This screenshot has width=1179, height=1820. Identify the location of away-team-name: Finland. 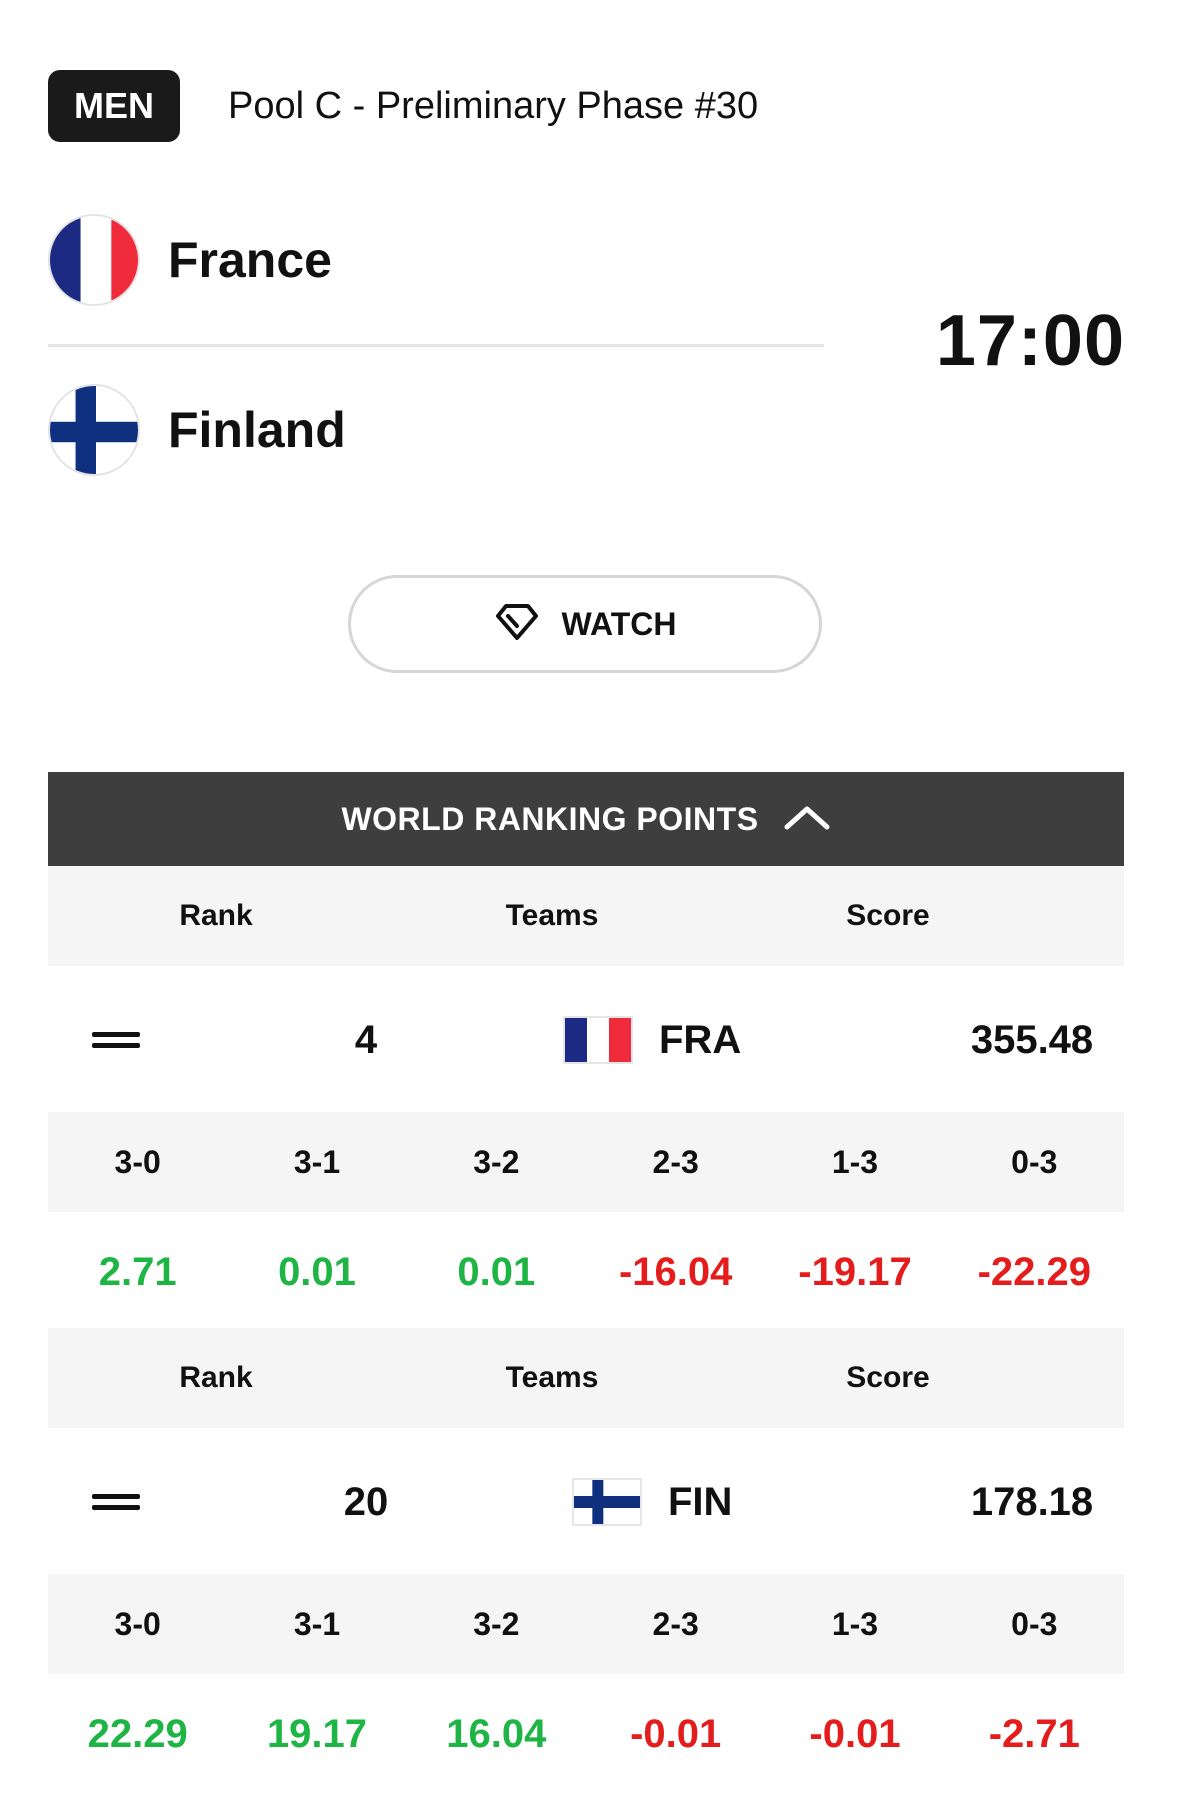
(257, 430).